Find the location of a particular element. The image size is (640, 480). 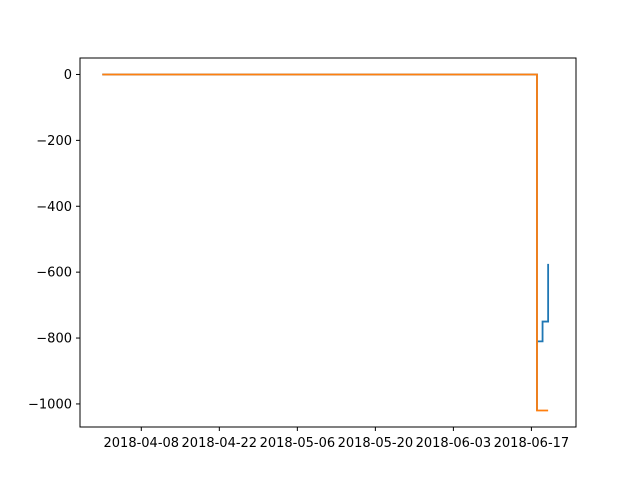

y-tick-label: −1000 is located at coordinates (50, 404).